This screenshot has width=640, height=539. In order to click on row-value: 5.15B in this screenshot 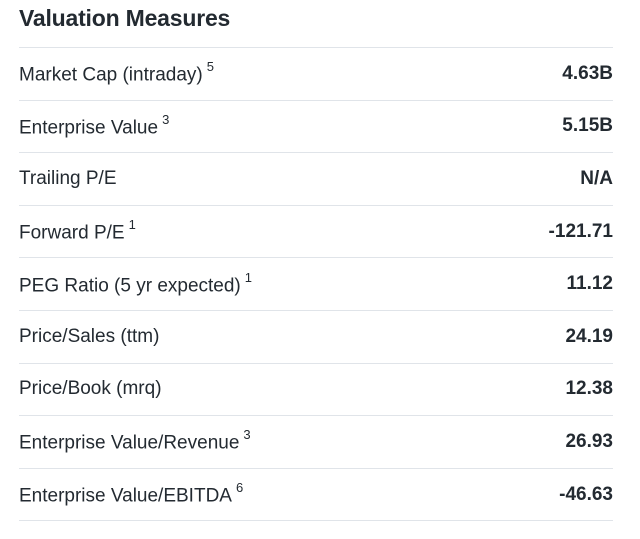, I will do `click(587, 126)`.